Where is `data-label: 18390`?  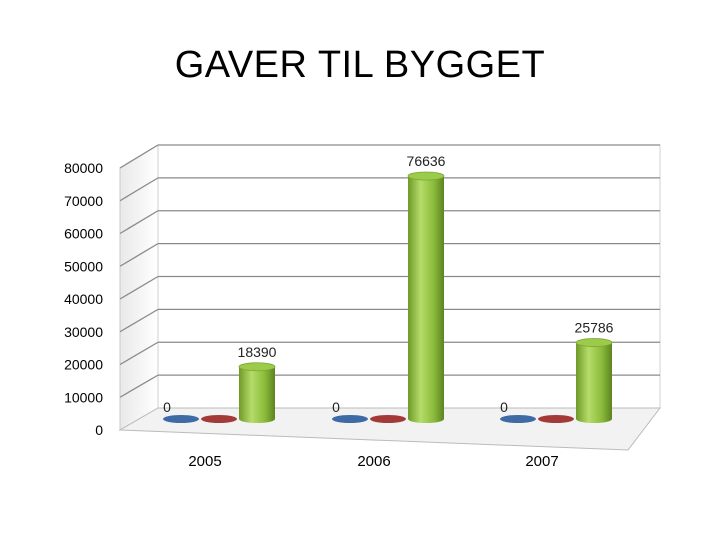
data-label: 18390 is located at coordinates (257, 352).